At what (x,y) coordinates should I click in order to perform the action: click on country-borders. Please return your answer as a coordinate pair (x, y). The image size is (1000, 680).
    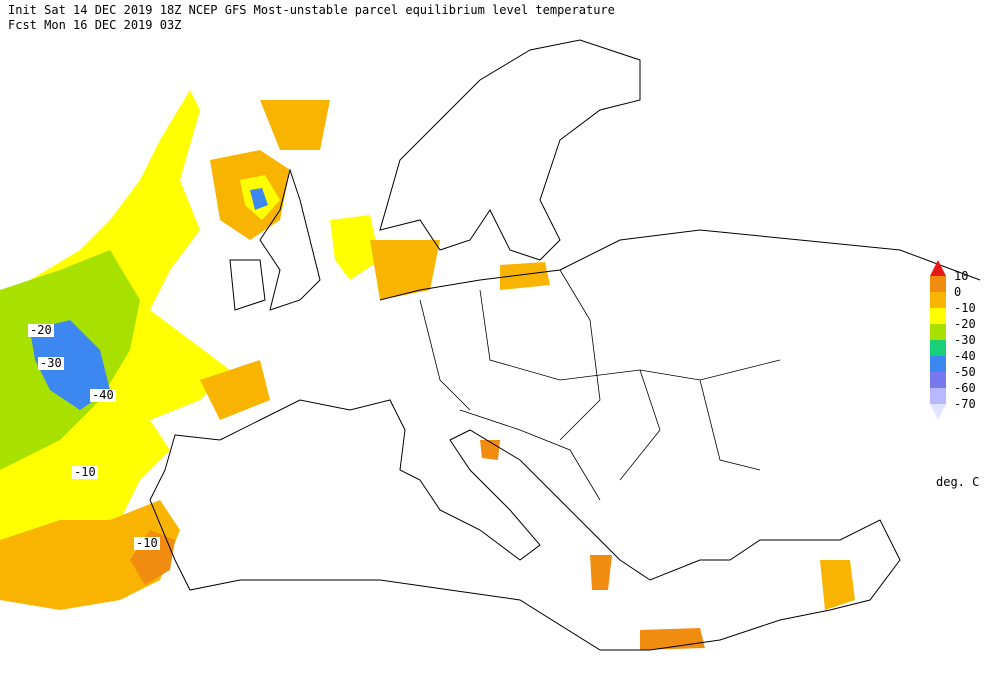
    Looking at the image, I should click on (600, 385).